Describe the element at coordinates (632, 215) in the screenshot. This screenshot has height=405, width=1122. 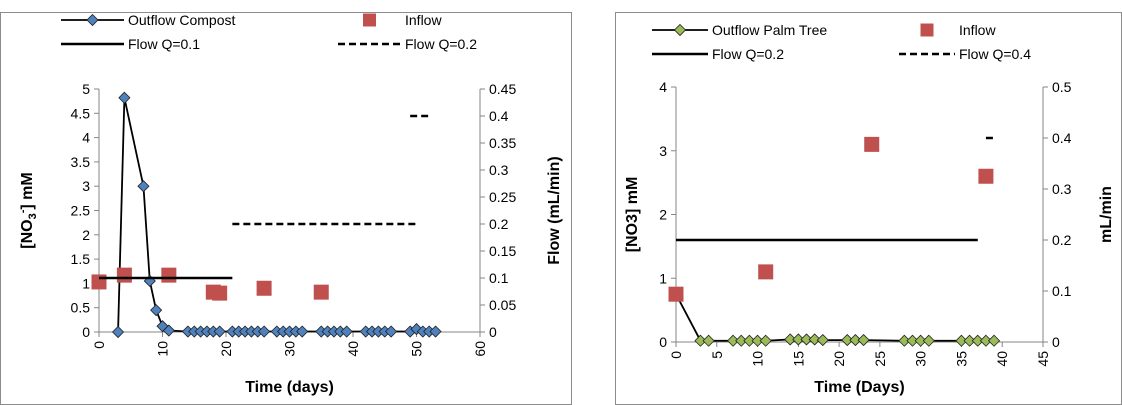
I see `y-axis-title: [NO3] mM` at that location.